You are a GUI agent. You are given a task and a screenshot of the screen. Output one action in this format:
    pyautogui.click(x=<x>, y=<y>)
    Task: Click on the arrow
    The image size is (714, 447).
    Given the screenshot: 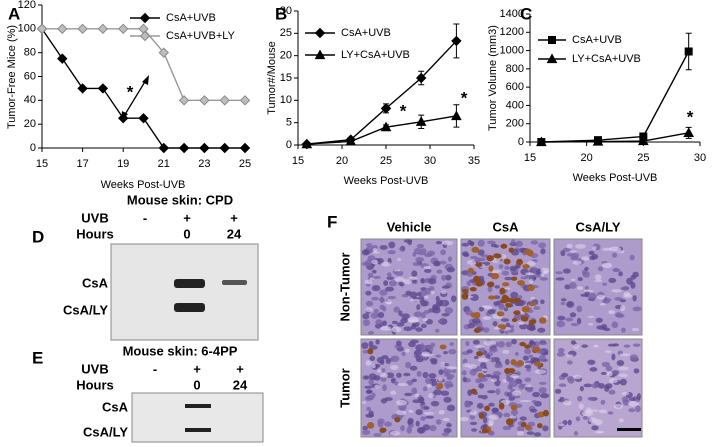 What is the action you would take?
    pyautogui.click(x=135, y=98)
    